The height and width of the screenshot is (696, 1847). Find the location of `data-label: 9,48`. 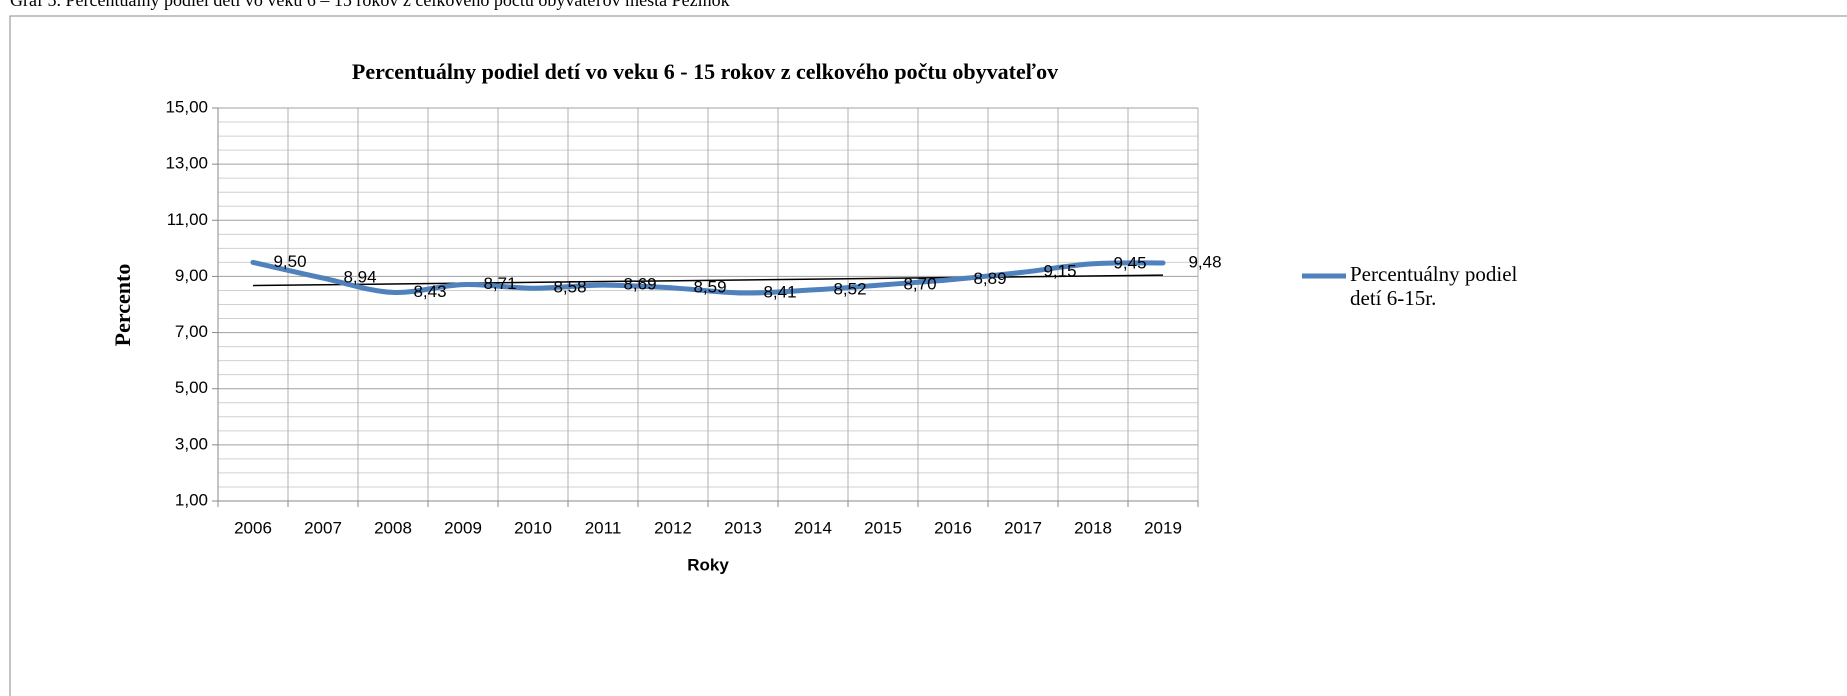

data-label: 9,48 is located at coordinates (1204, 261).